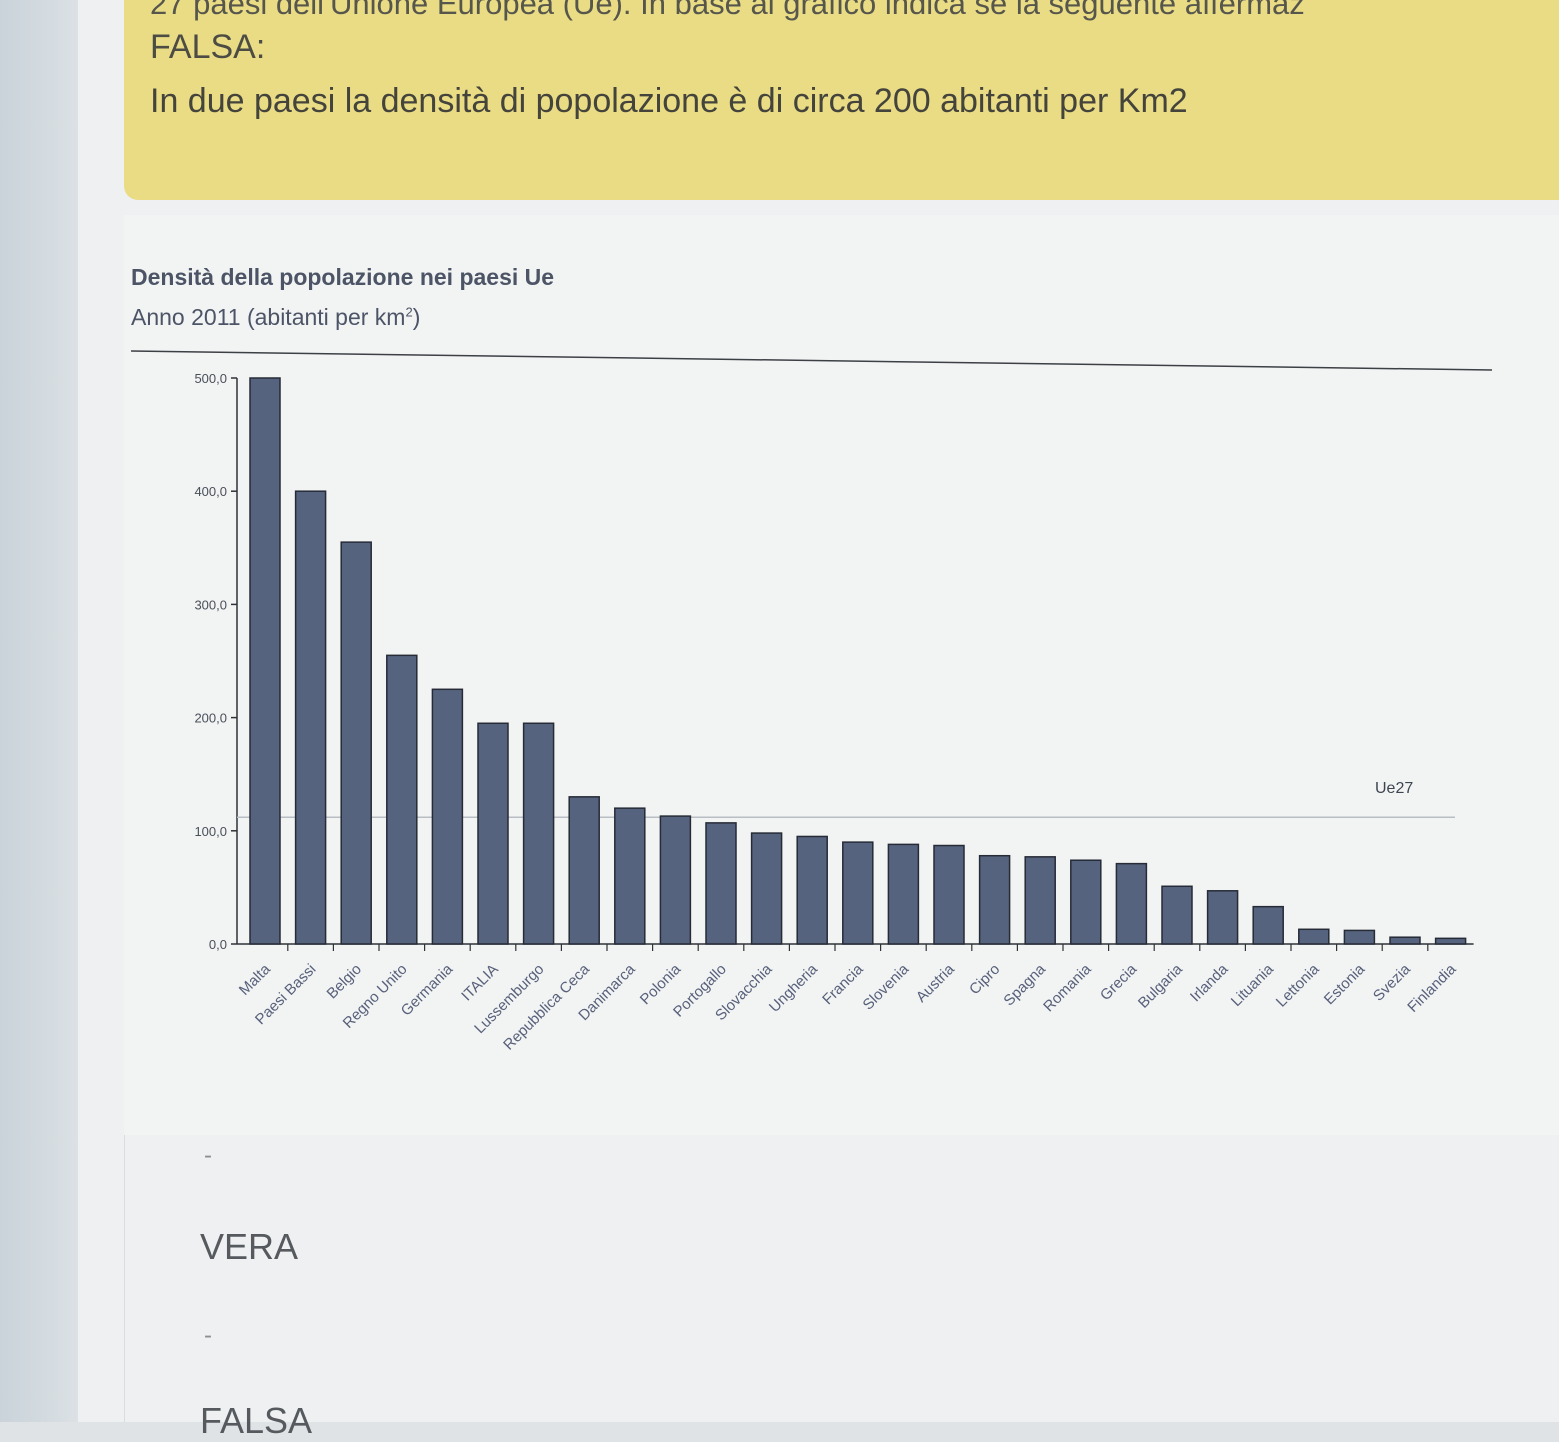 The image size is (1559, 1442). What do you see at coordinates (210, 718) in the screenshot?
I see `y-tick-label: 200,0` at bounding box center [210, 718].